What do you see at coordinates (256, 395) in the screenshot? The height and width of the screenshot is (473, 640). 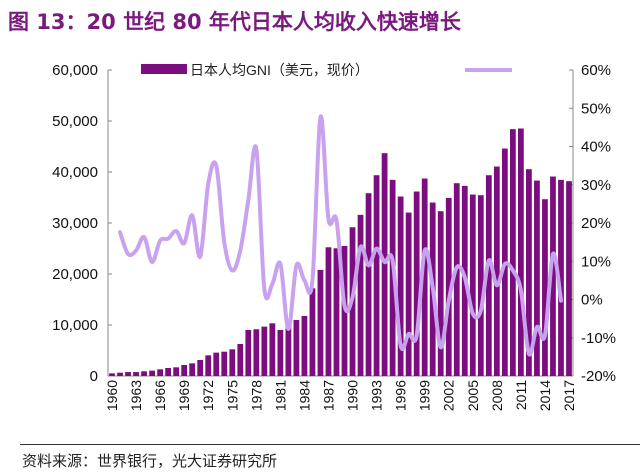 I see `x-tick-label: 1978` at bounding box center [256, 395].